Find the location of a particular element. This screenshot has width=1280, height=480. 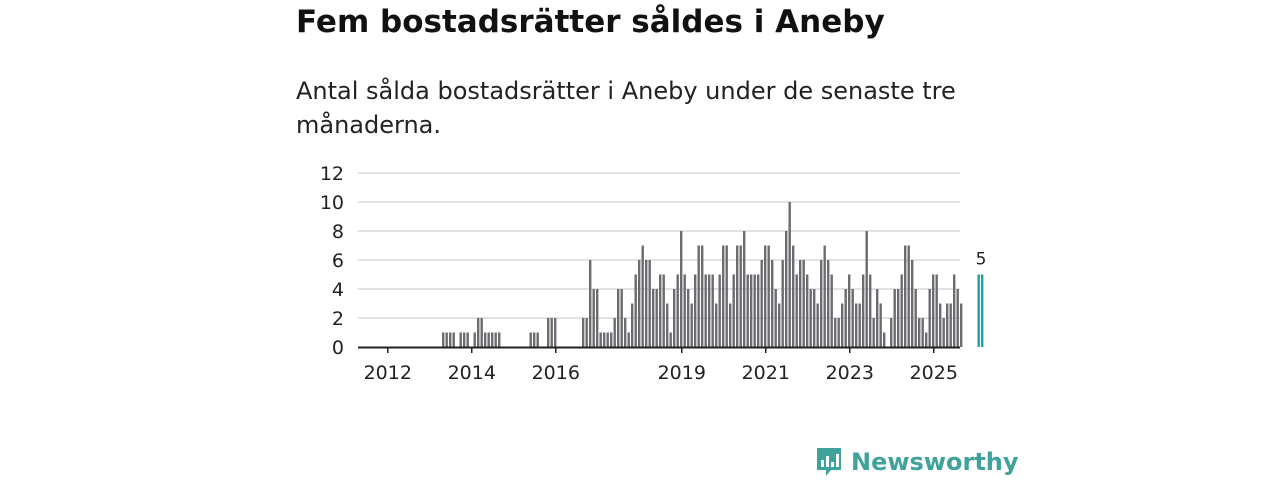

bar-chart-logo-icon is located at coordinates (829, 462).